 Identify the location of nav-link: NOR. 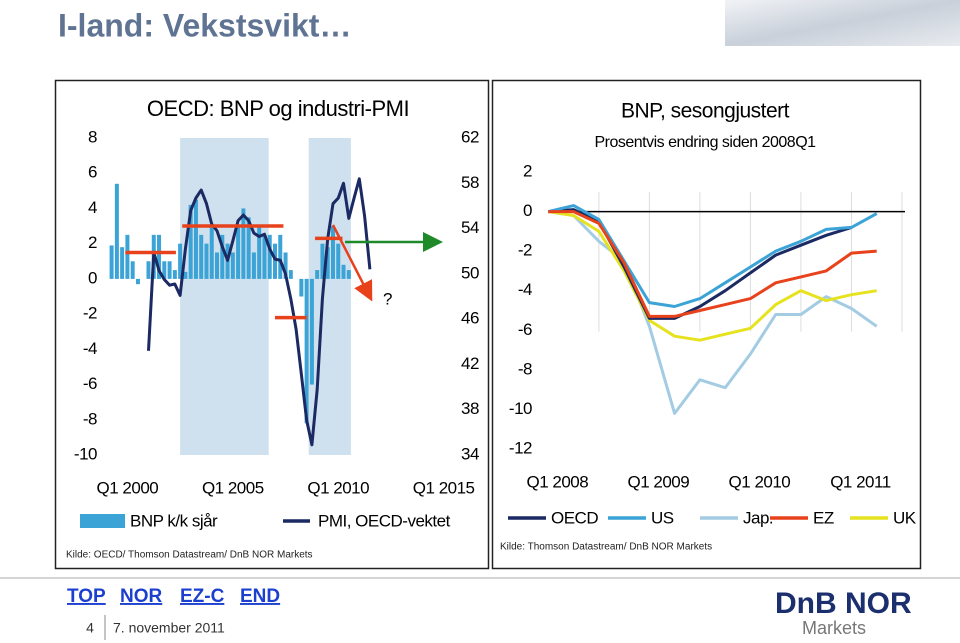
(141, 596).